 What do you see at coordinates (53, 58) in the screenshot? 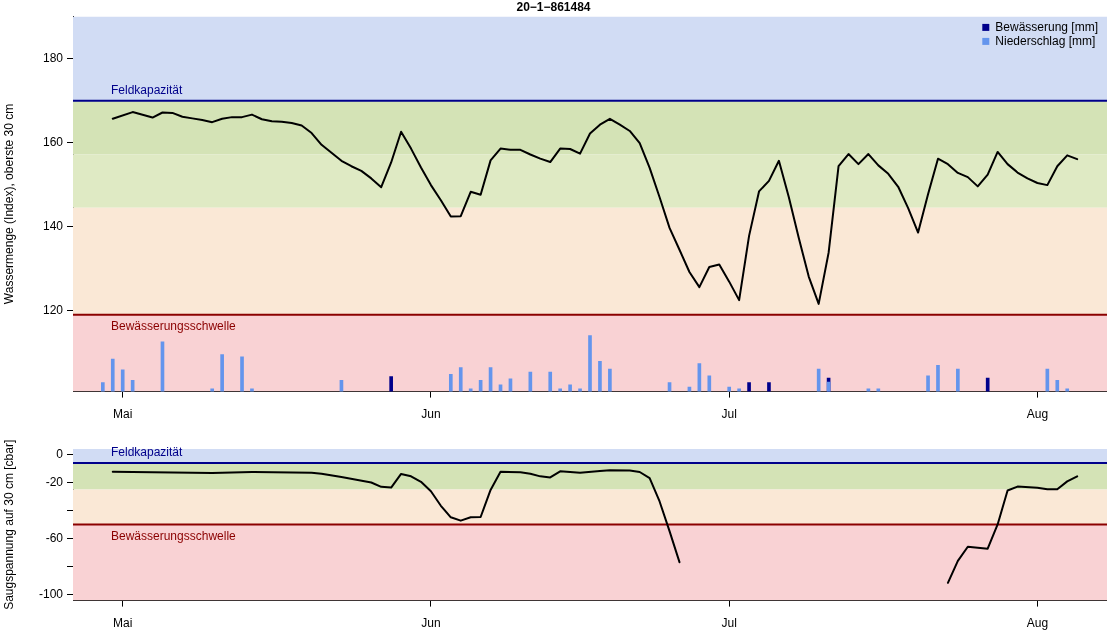
I see `y-tick-label: 180` at bounding box center [53, 58].